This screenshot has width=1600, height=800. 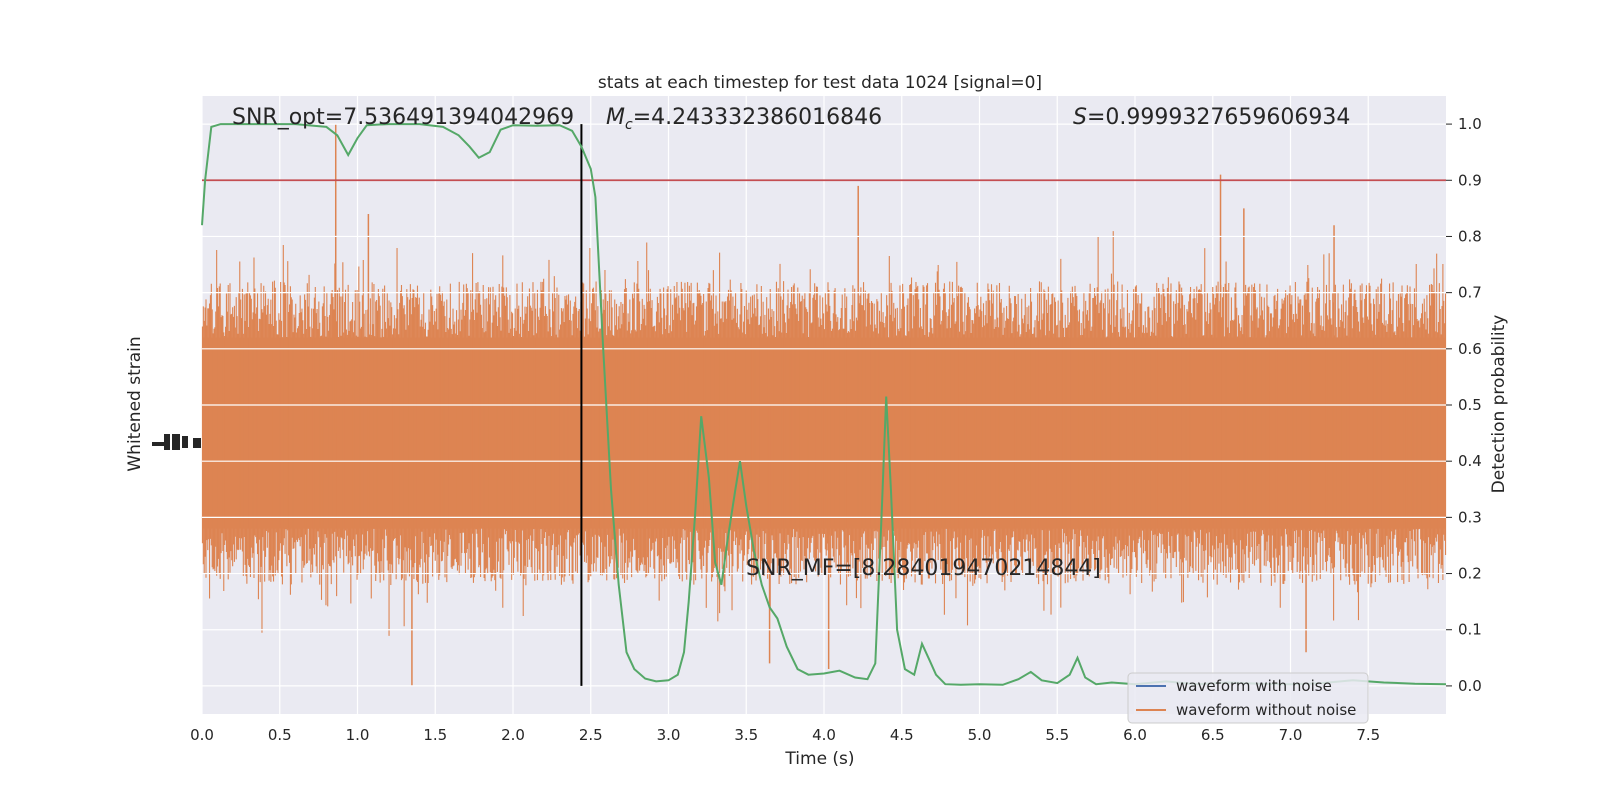 What do you see at coordinates (902, 735) in the screenshot?
I see `x-tick-label: 4.5` at bounding box center [902, 735].